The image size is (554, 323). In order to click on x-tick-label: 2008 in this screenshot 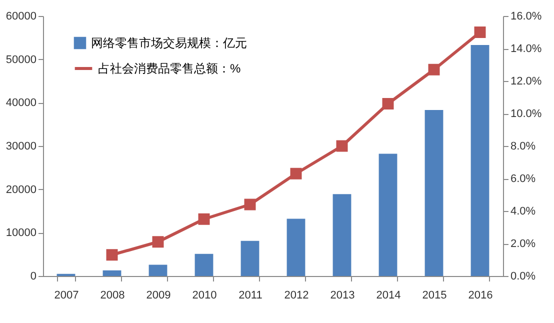, I will do `click(112, 296)`.